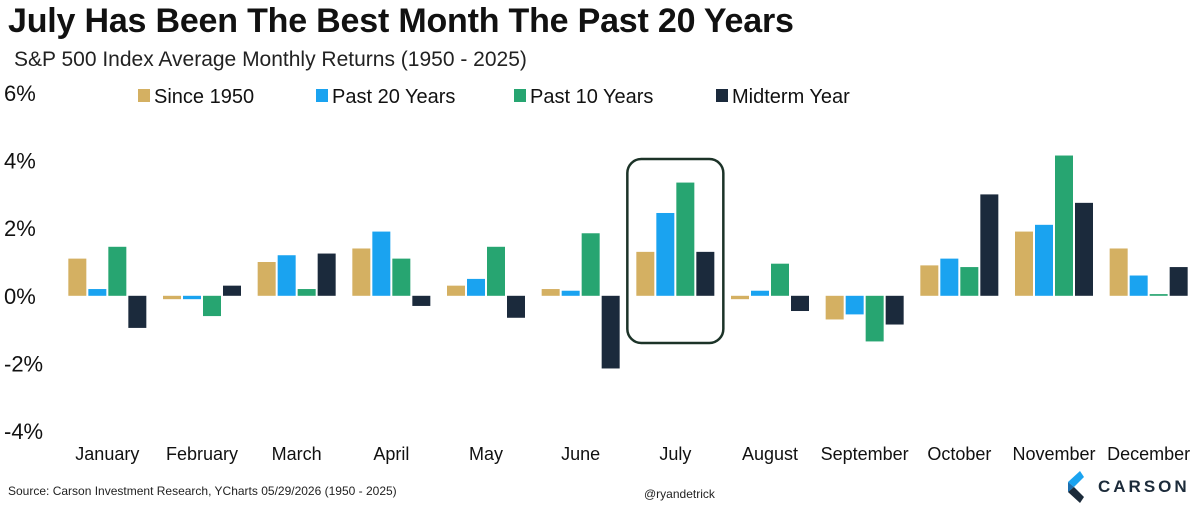 The width and height of the screenshot is (1200, 507). I want to click on bar-february-since-1950, so click(172, 297).